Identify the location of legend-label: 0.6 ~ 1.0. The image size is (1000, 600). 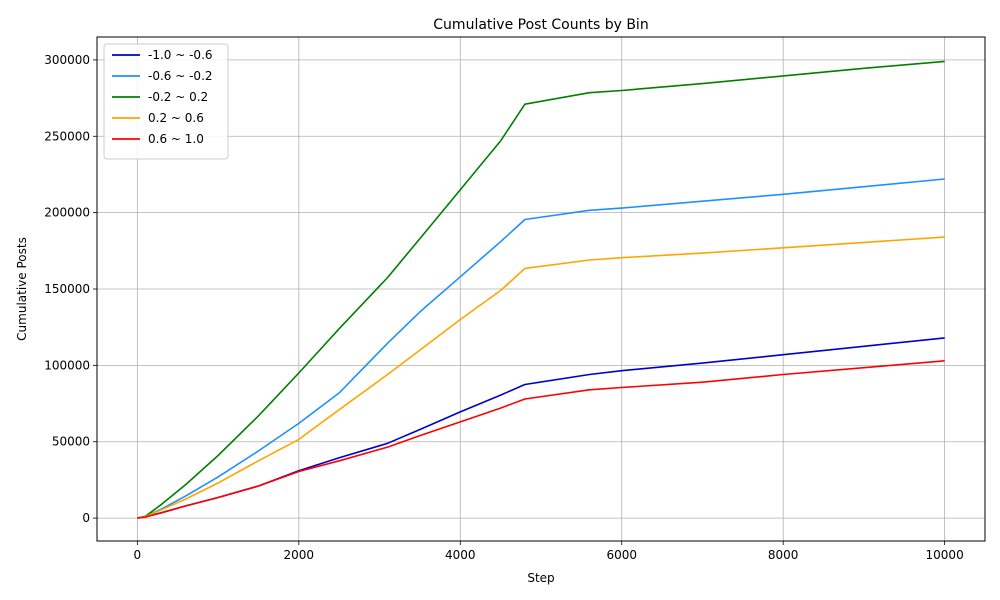
(176, 139).